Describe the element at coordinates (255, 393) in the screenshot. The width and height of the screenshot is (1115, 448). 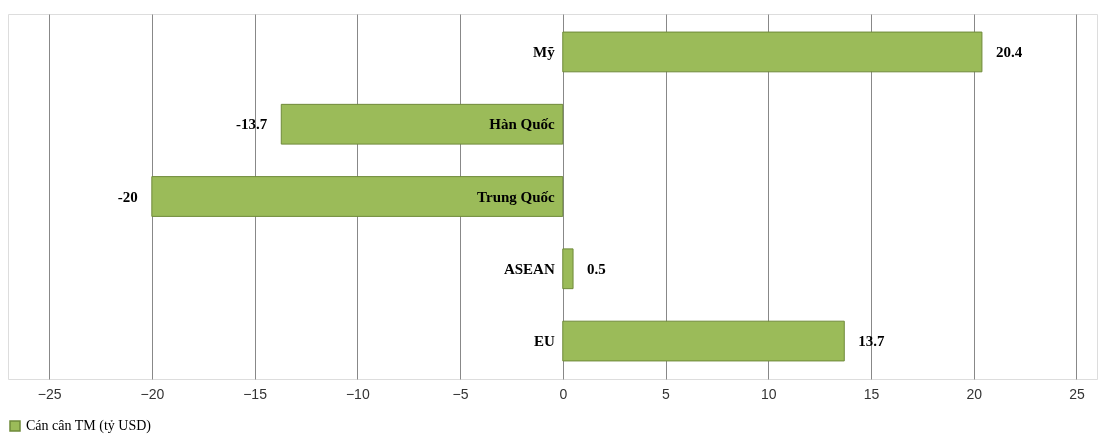
I see `x-tick-label: −15` at that location.